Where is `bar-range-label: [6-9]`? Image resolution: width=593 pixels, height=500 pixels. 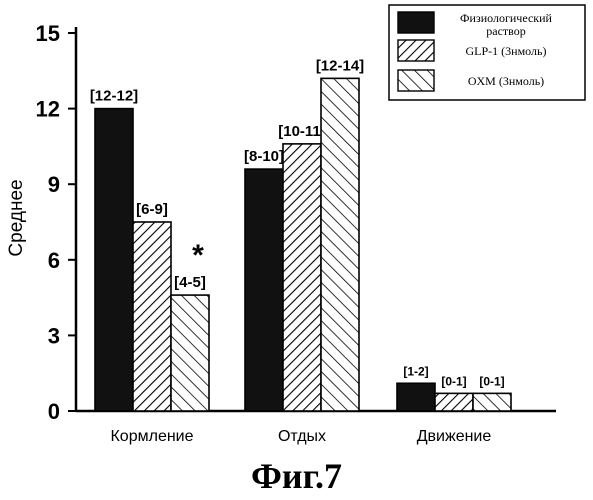
bar-range-label: [6-9] is located at coordinates (152, 209).